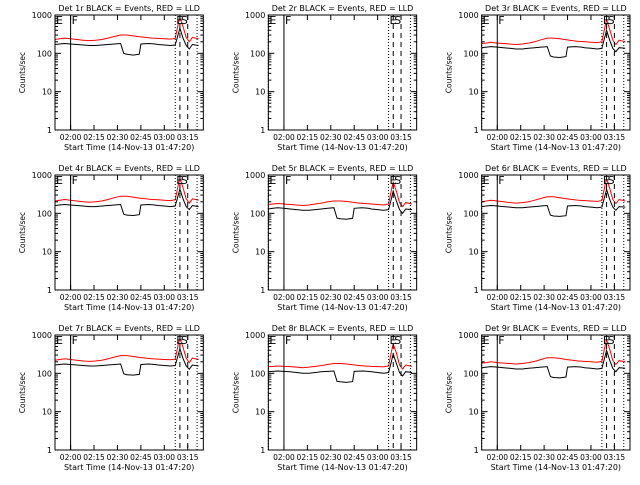 Image resolution: width=640 pixels, height=485 pixels. What do you see at coordinates (449, 232) in the screenshot?
I see `y-axis-label: Counts/sec` at bounding box center [449, 232].